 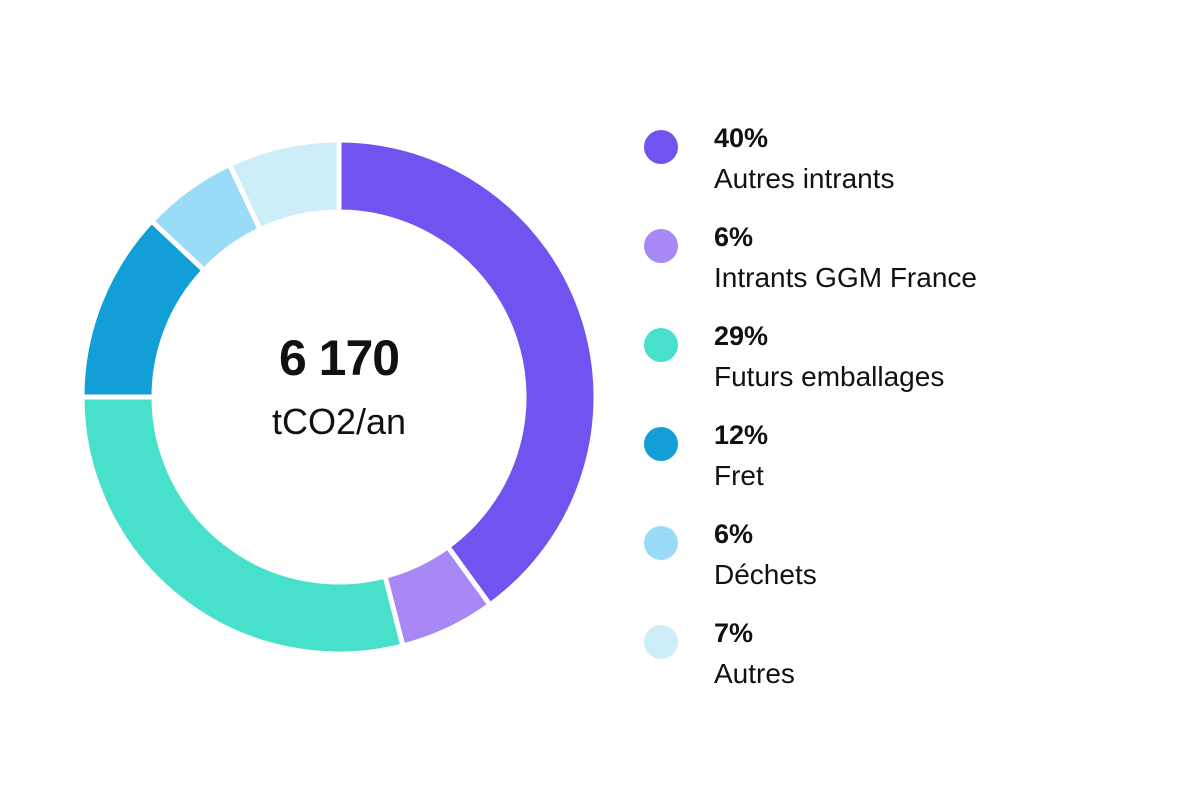 I want to click on total-emissions-value: 6 170, so click(x=339, y=358).